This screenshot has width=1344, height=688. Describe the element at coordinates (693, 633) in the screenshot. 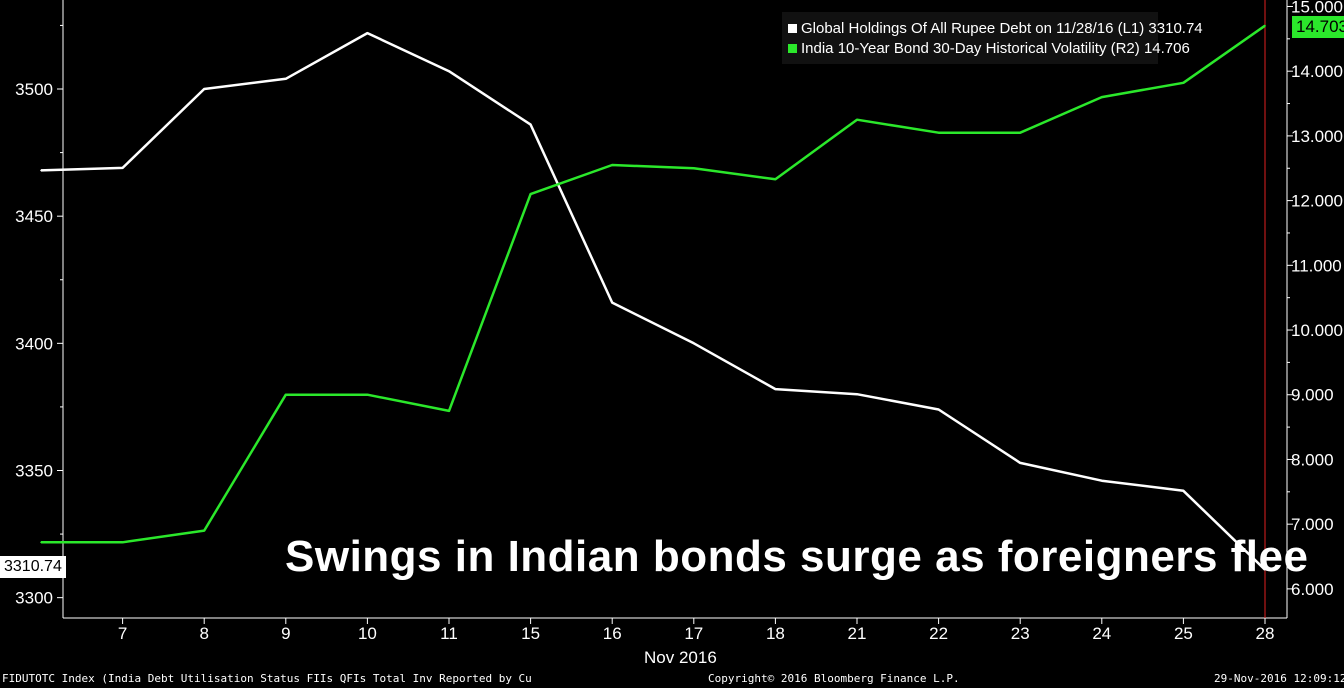

I see `x-tick-label: 17` at that location.